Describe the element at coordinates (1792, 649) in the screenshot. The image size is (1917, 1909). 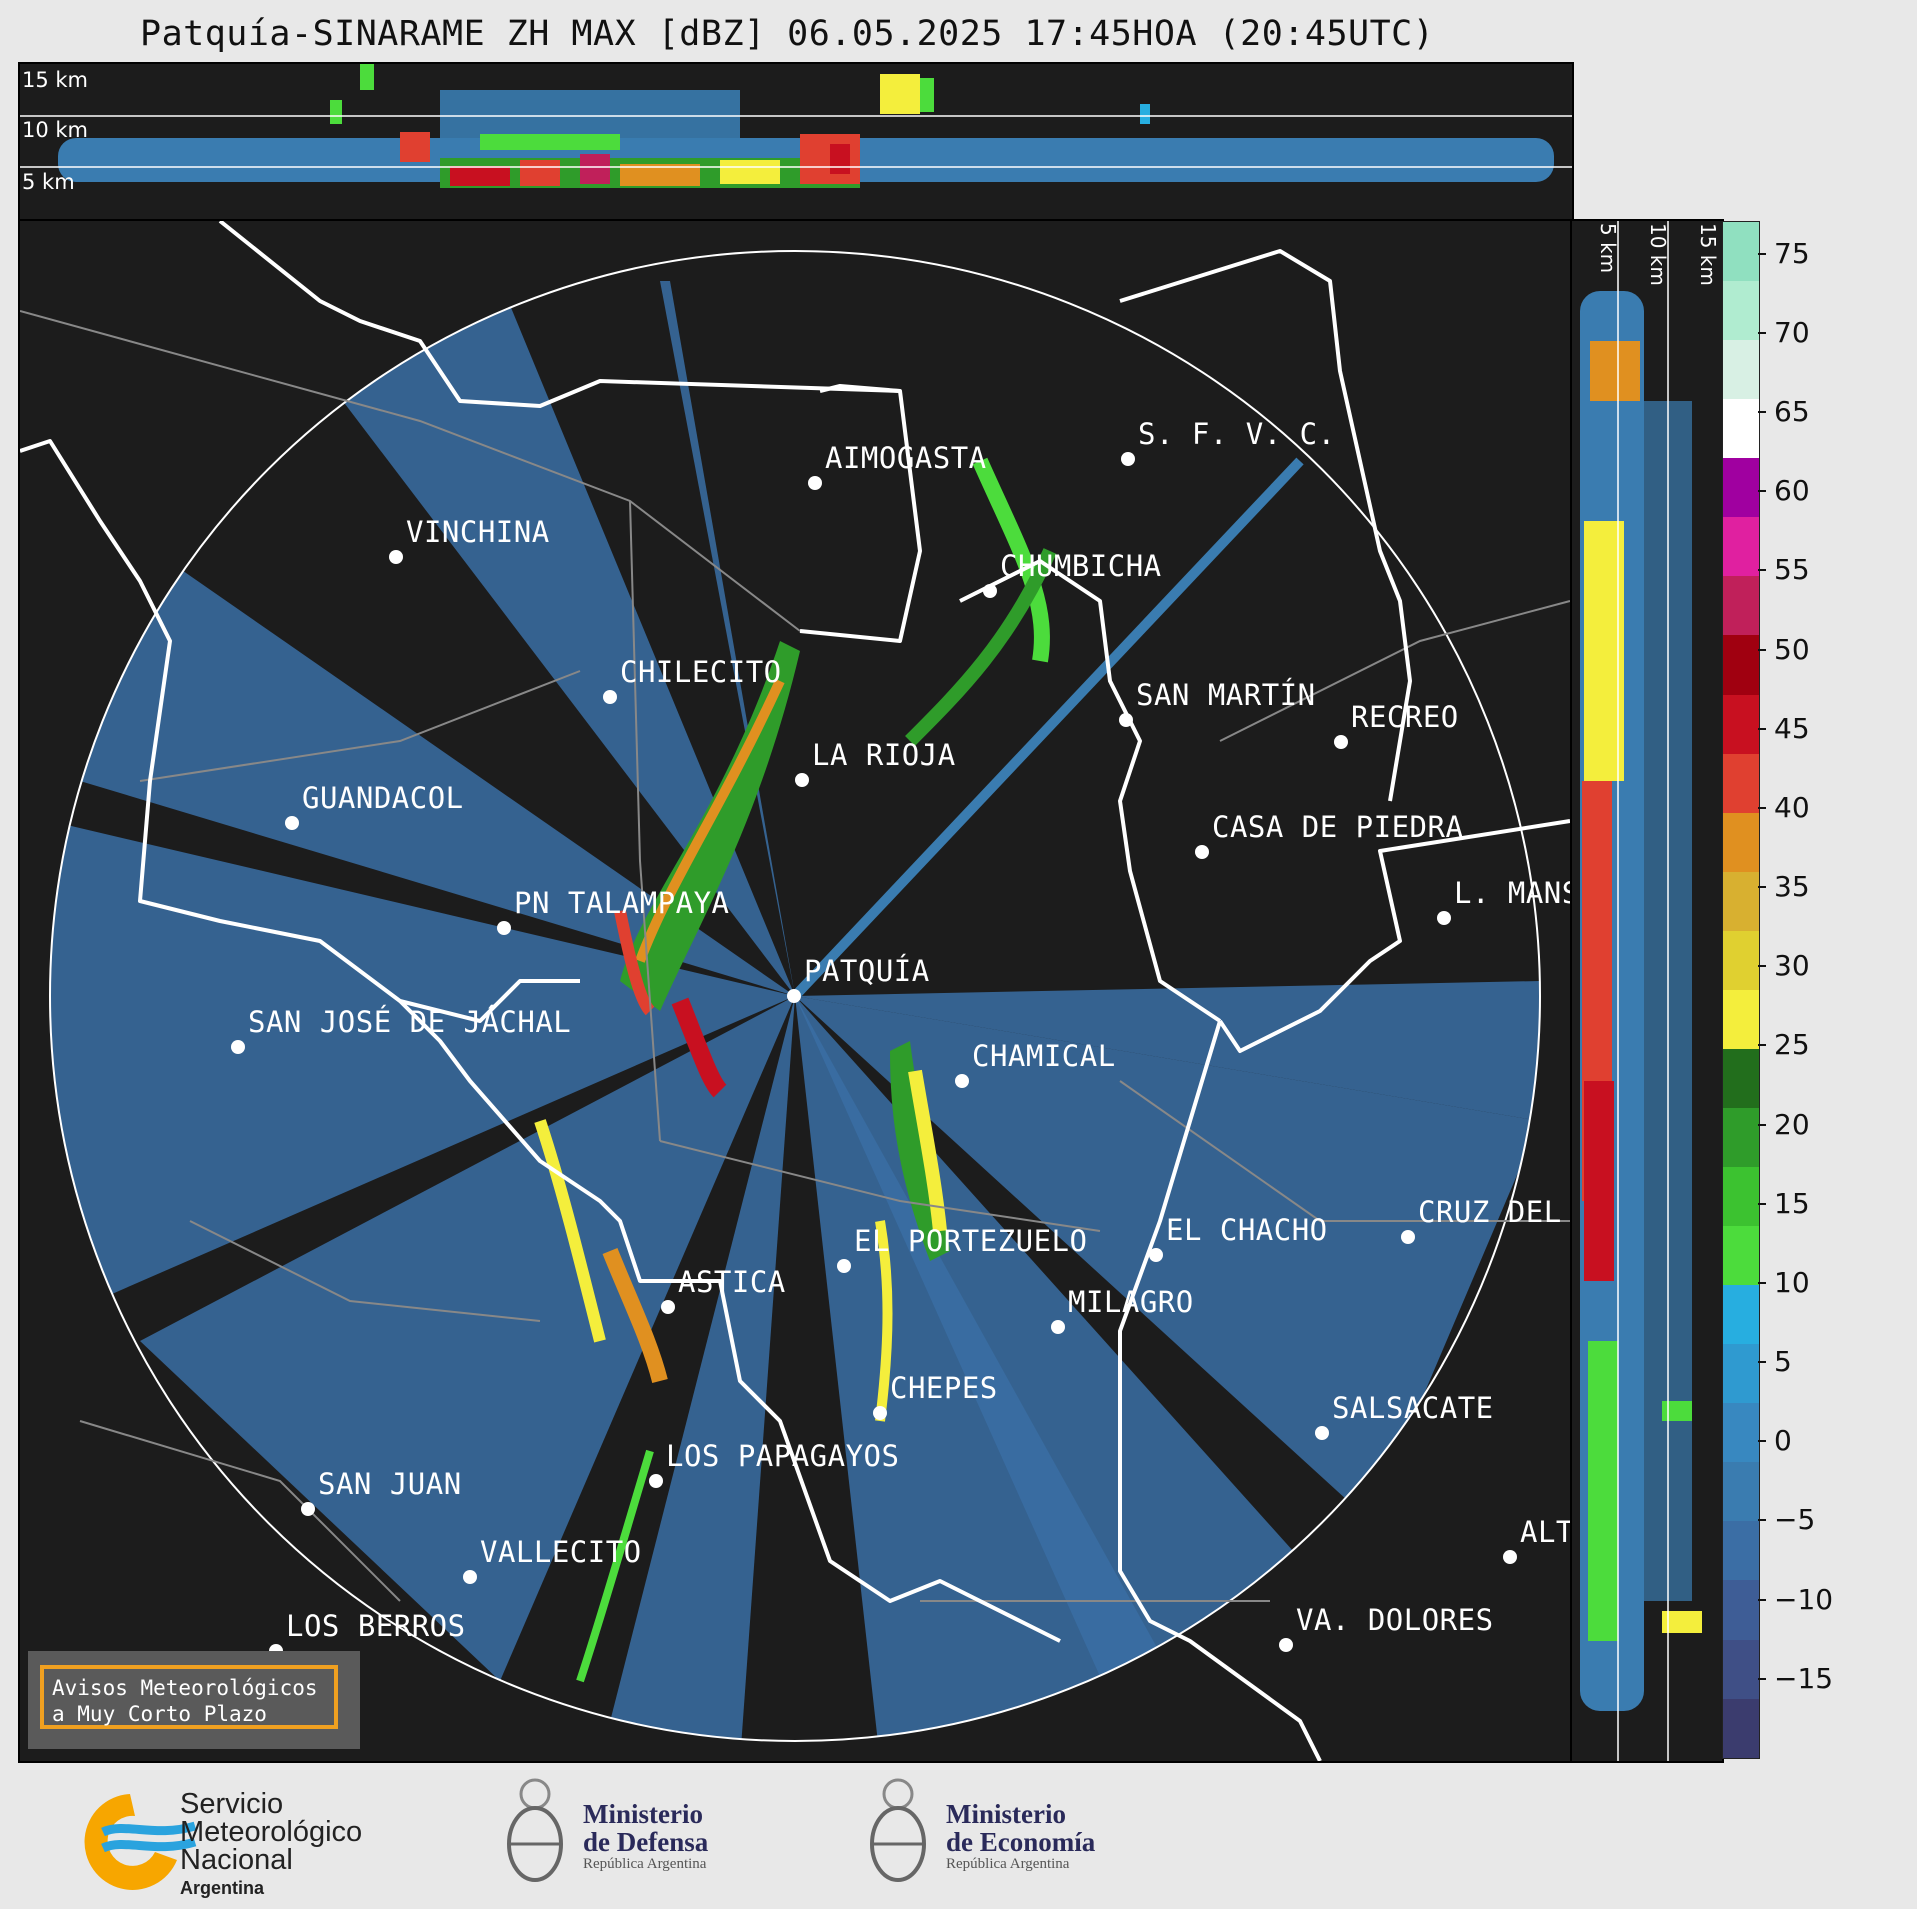
I see `colorbar-tick-label: 50` at that location.